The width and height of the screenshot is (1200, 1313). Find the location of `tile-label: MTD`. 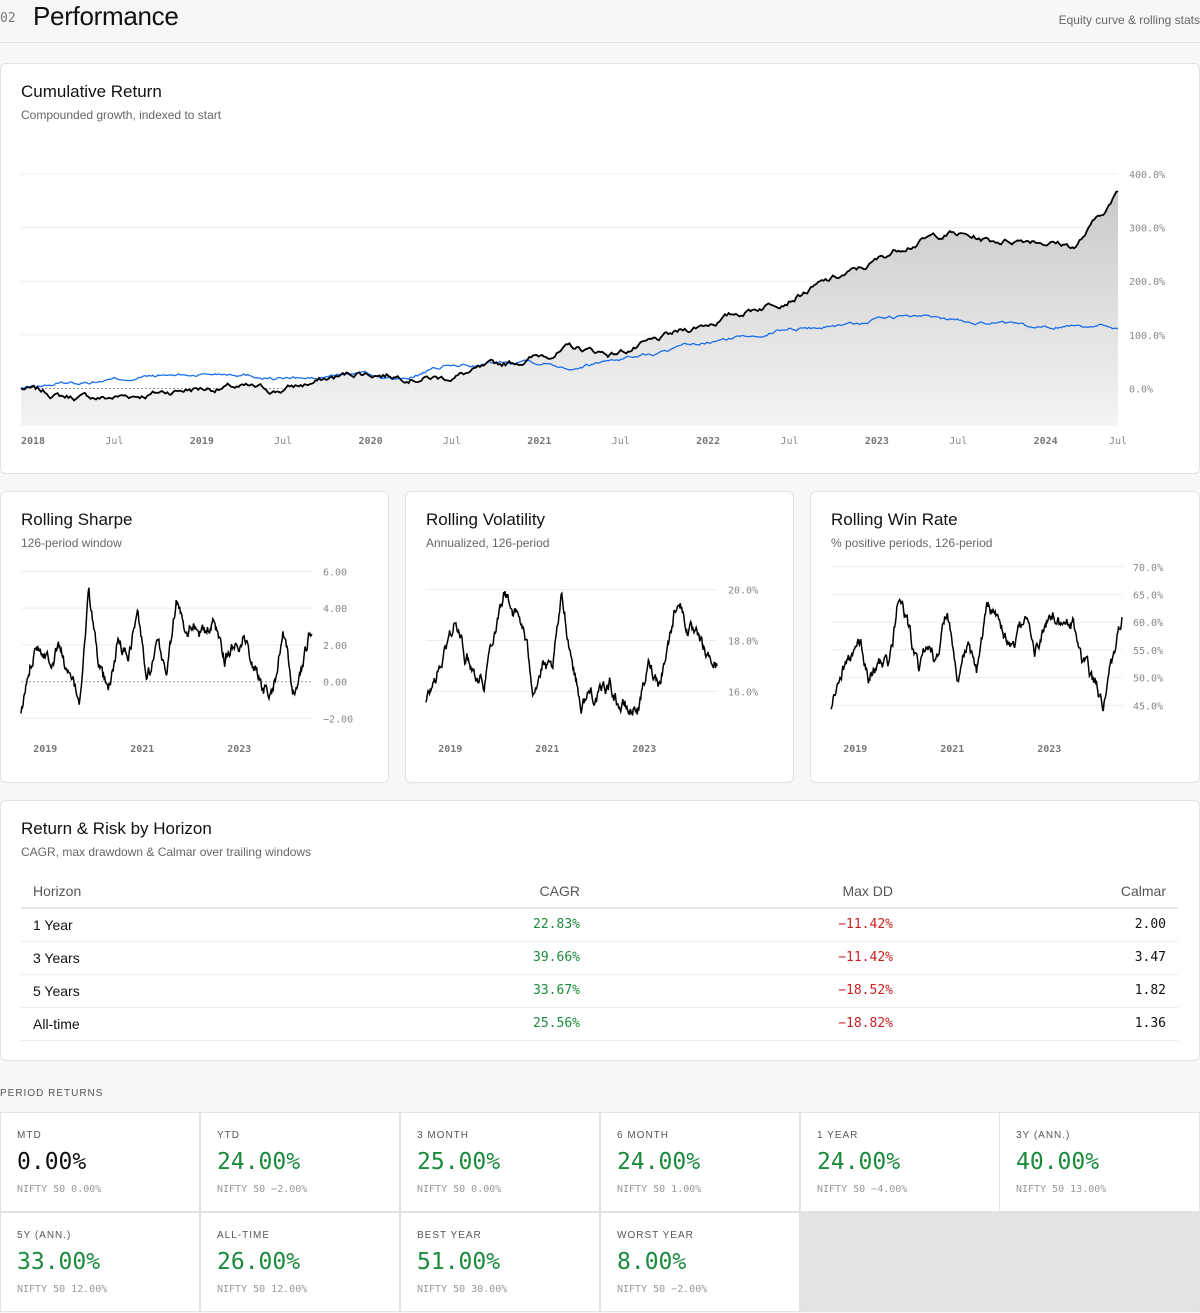

tile-label: MTD is located at coordinates (29, 1135).